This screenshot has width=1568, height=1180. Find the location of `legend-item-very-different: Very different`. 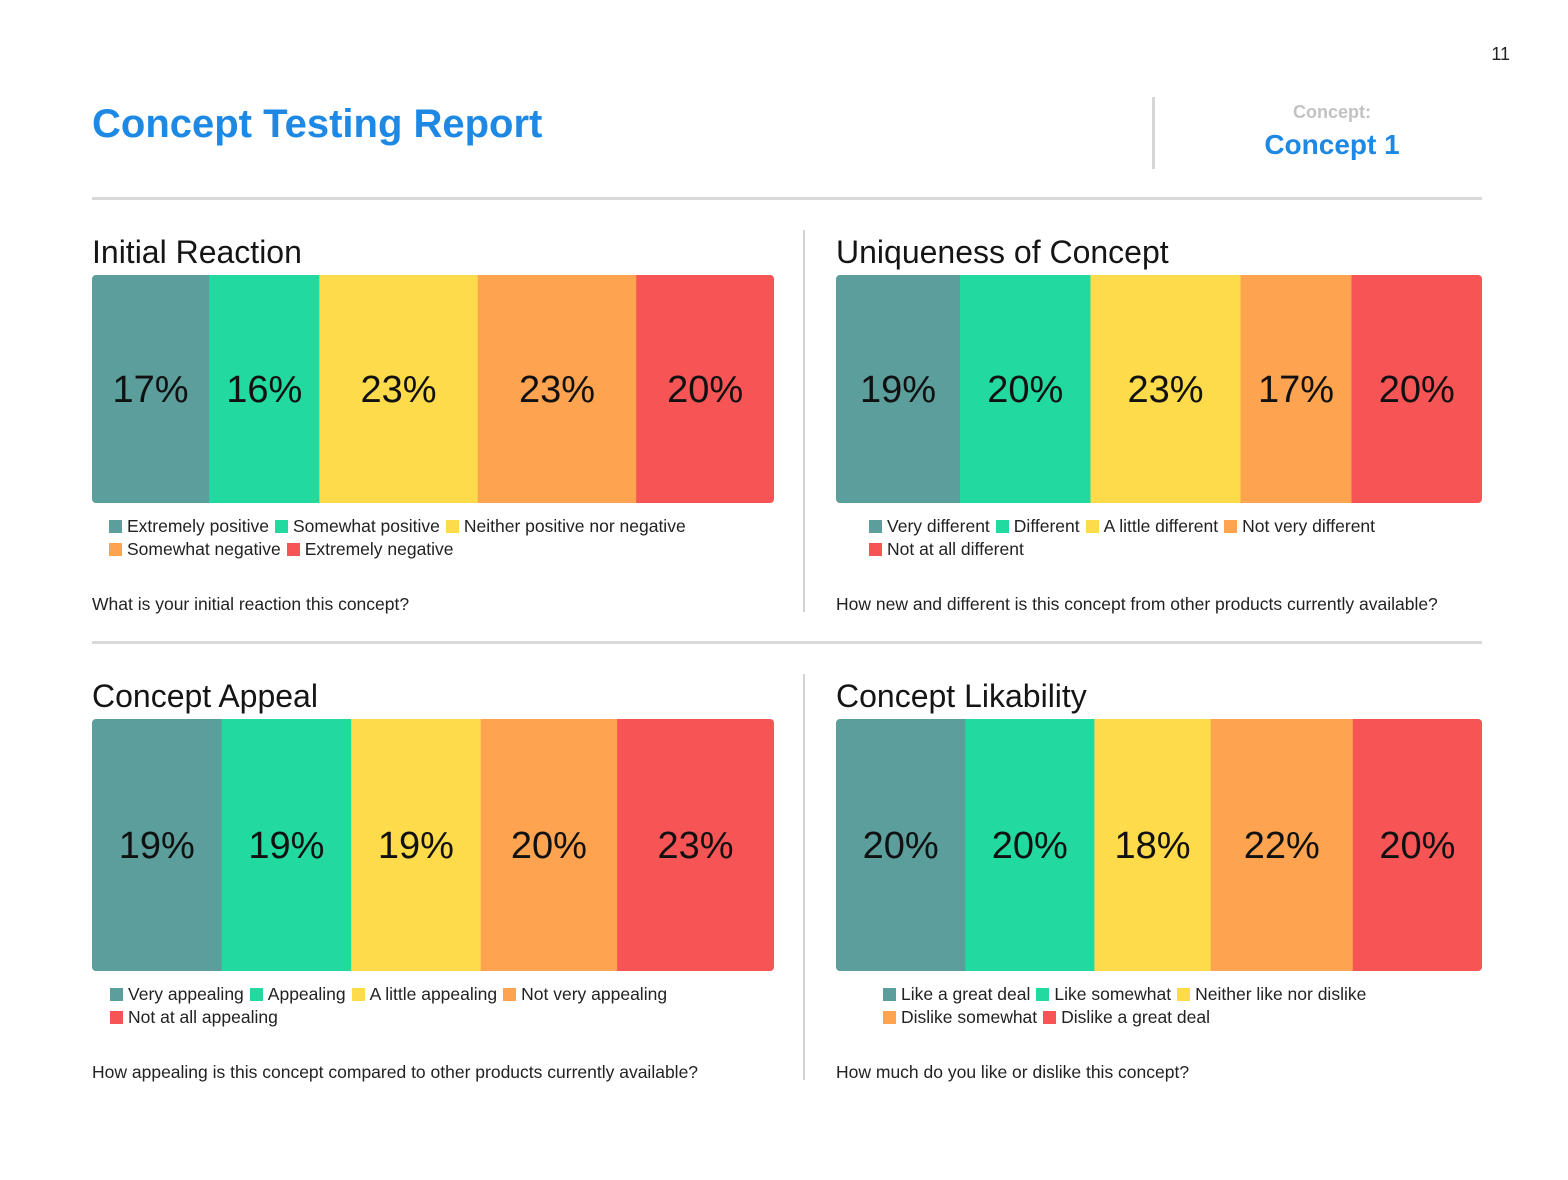

legend-item-very-different: Very different is located at coordinates (929, 526).